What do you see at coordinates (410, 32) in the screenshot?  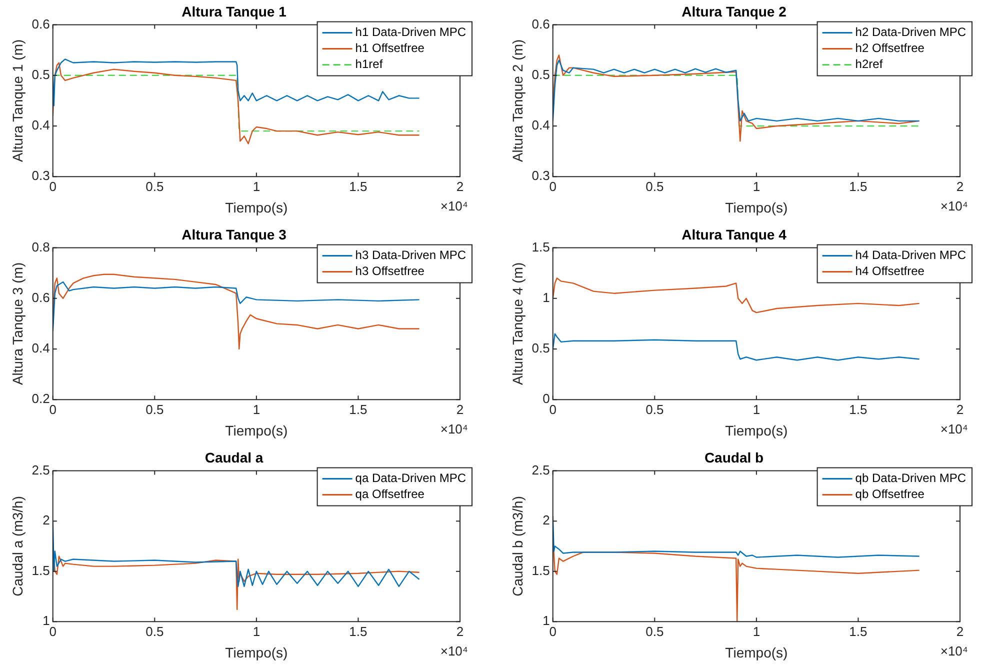 I see `legend-label: h1 Data-Driven MPC` at bounding box center [410, 32].